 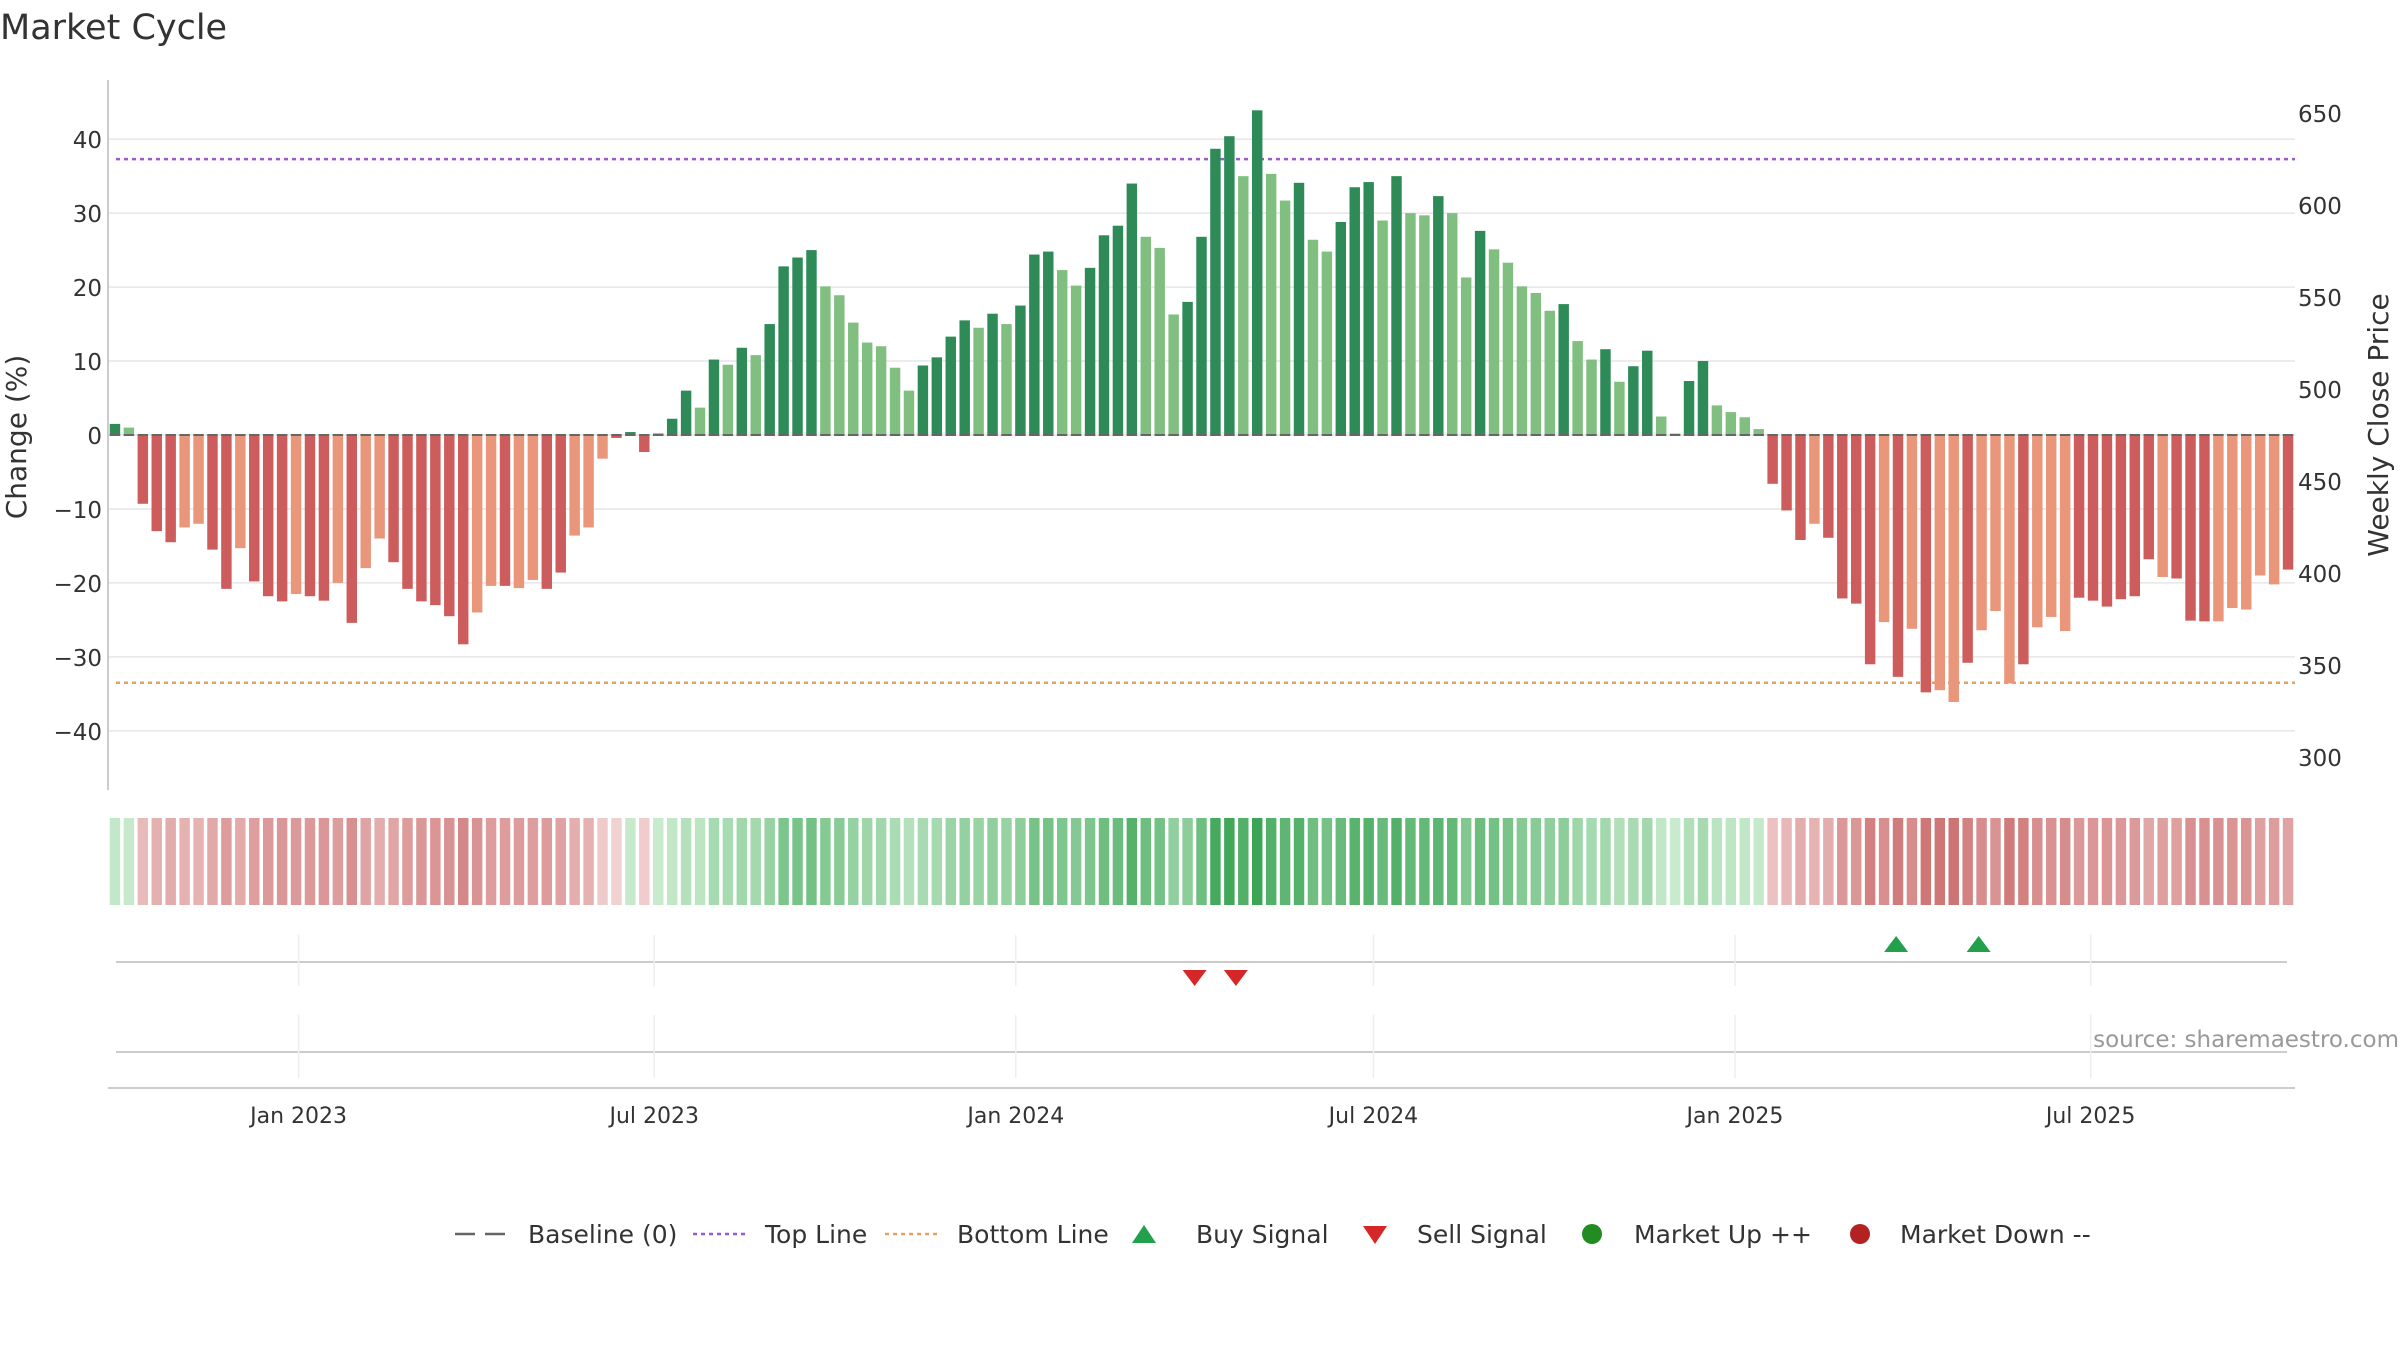 I want to click on signal-panel, so click(x=1201, y=1012).